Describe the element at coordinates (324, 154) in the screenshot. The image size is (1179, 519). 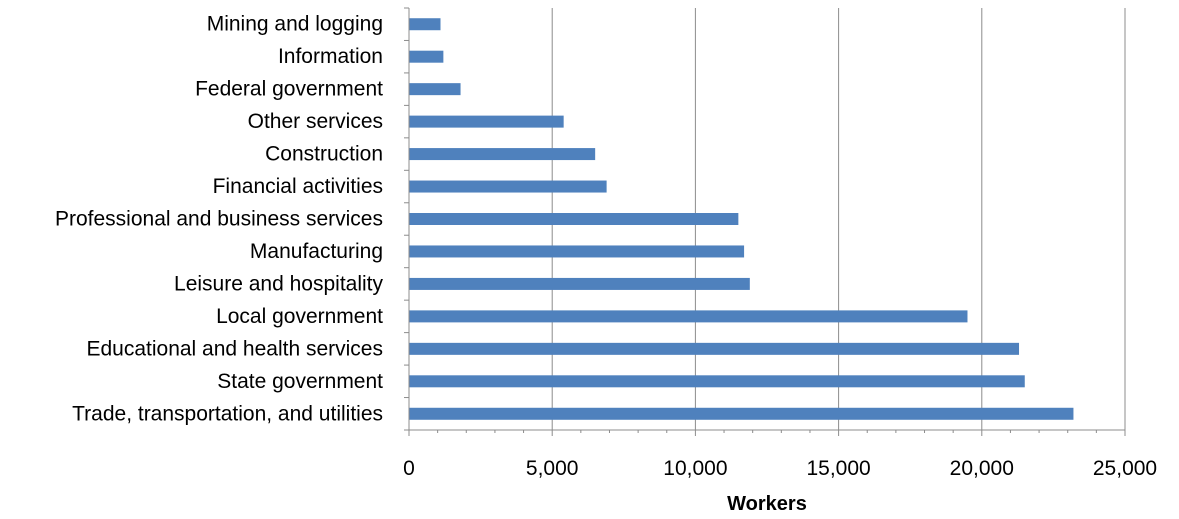
I see `category-label: Construction` at that location.